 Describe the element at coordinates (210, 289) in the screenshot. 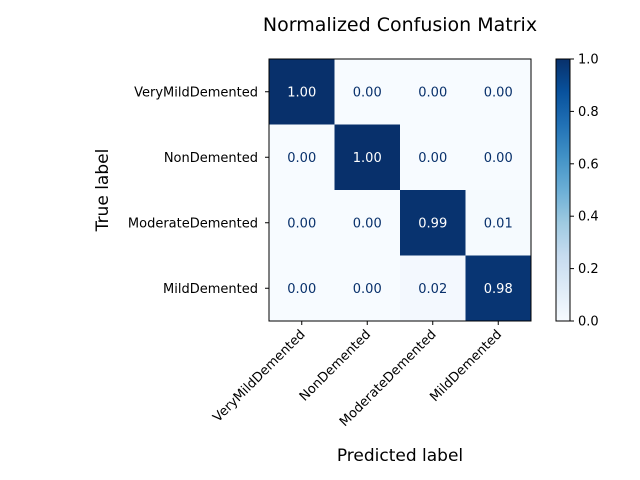

I see `y-tick-label: MildDemented` at that location.